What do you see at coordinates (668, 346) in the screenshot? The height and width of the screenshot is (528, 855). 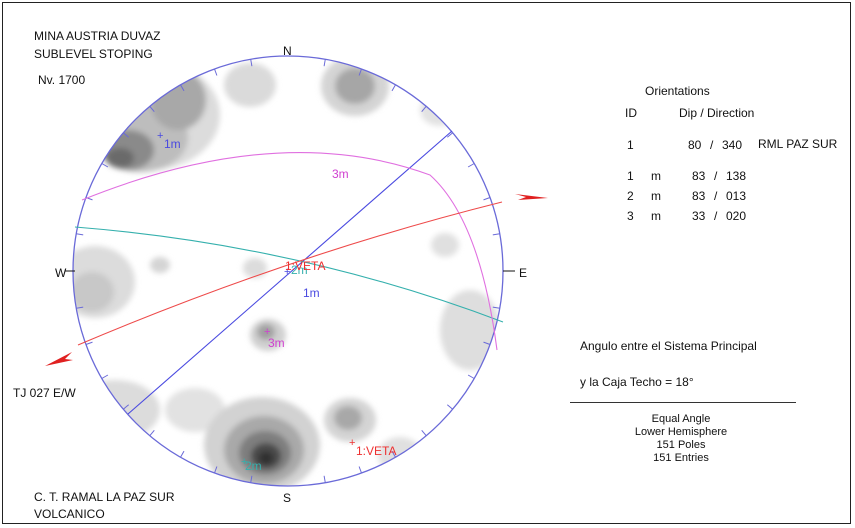 I see `angle-note-line1: Angulo entre el Sistema Principal` at bounding box center [668, 346].